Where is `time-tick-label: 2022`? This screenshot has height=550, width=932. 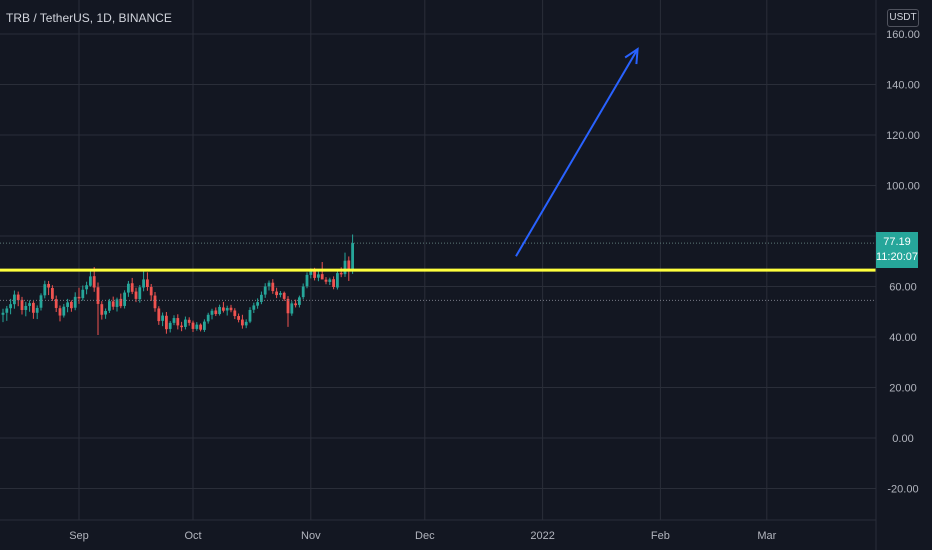
time-tick-label: 2022 is located at coordinates (542, 536).